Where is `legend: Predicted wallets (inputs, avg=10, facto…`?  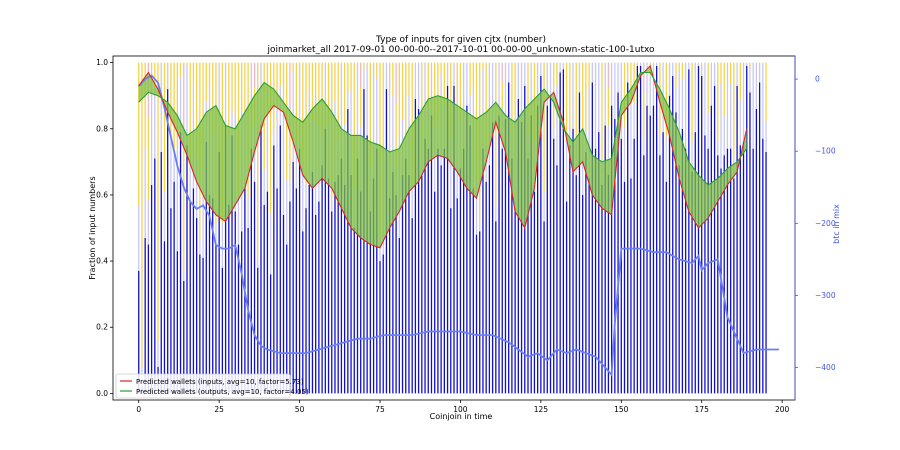
legend: Predicted wallets (inputs, avg=10, facto… is located at coordinates (212, 386).